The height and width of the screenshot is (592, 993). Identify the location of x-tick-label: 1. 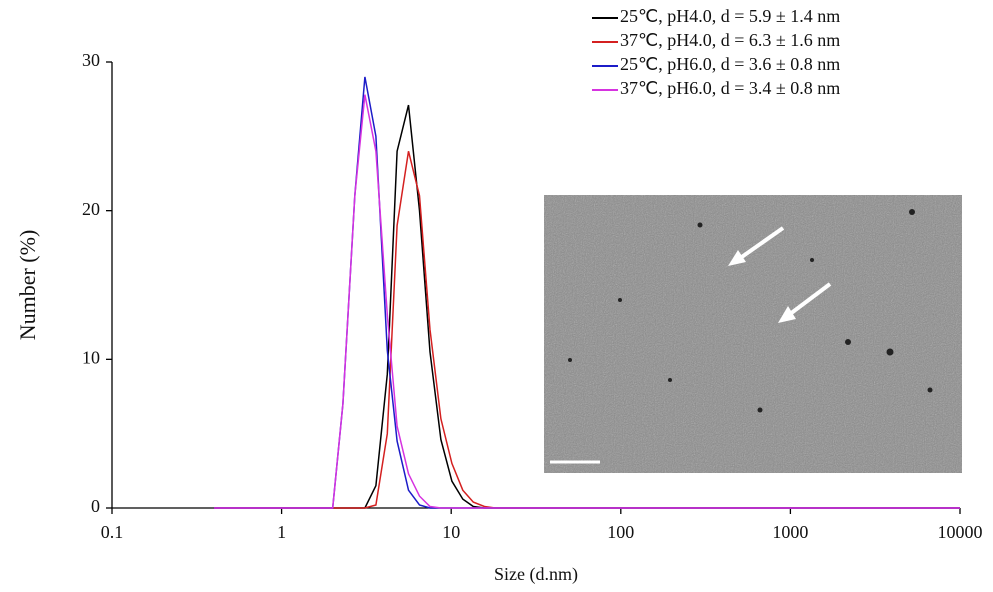
(281, 532).